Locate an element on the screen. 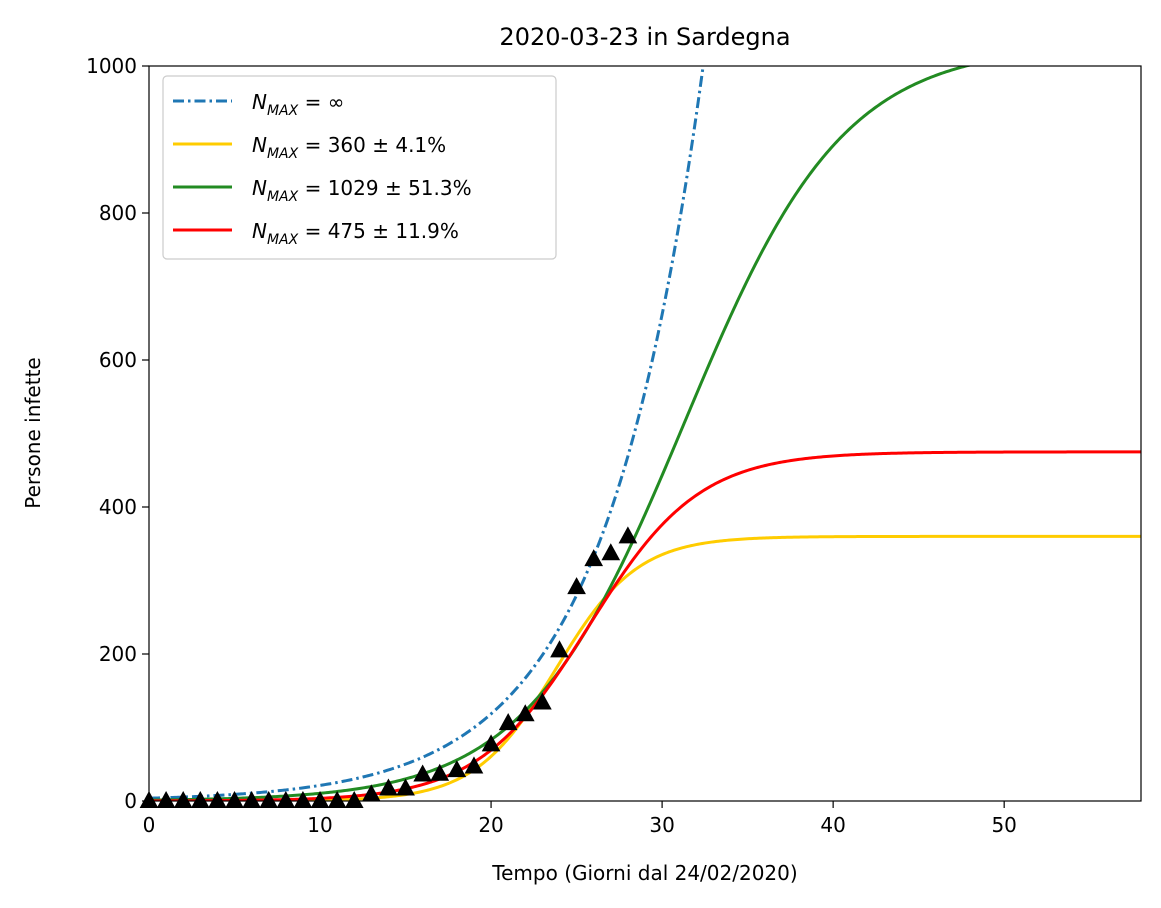  x-axis-label: Tempo (Giorni dal 24/02/2020) is located at coordinates (644, 873).